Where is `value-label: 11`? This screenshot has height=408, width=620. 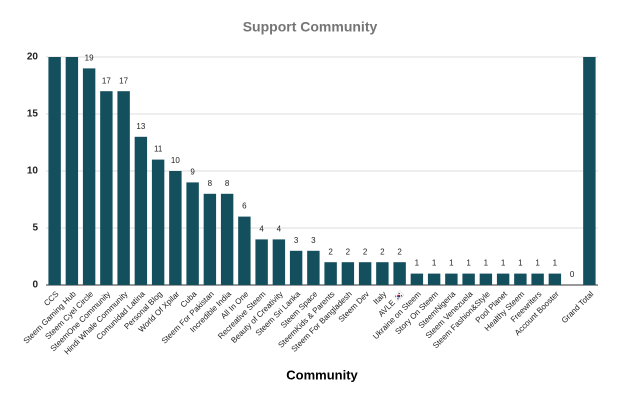 value-label: 11 is located at coordinates (158, 149).